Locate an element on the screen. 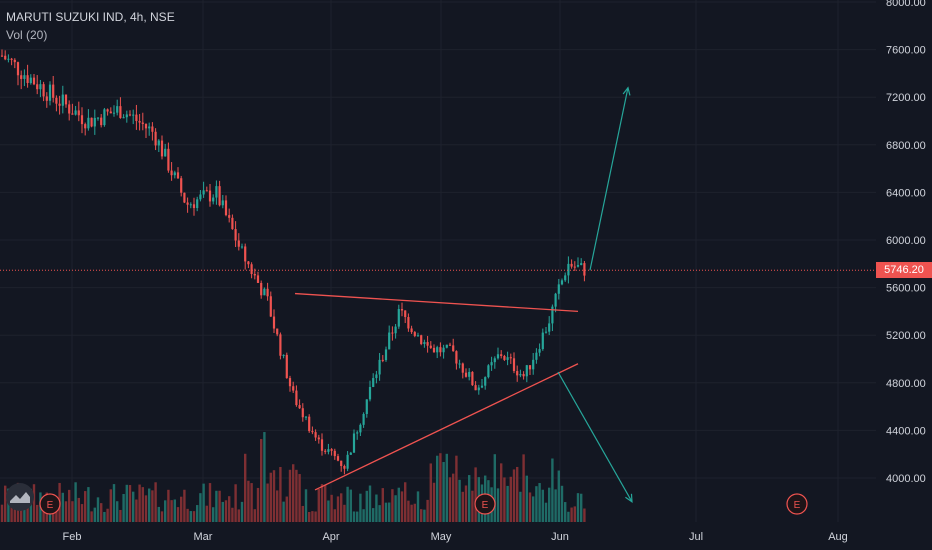 The height and width of the screenshot is (550, 932). tradingview-logo-icon is located at coordinates (20, 497).